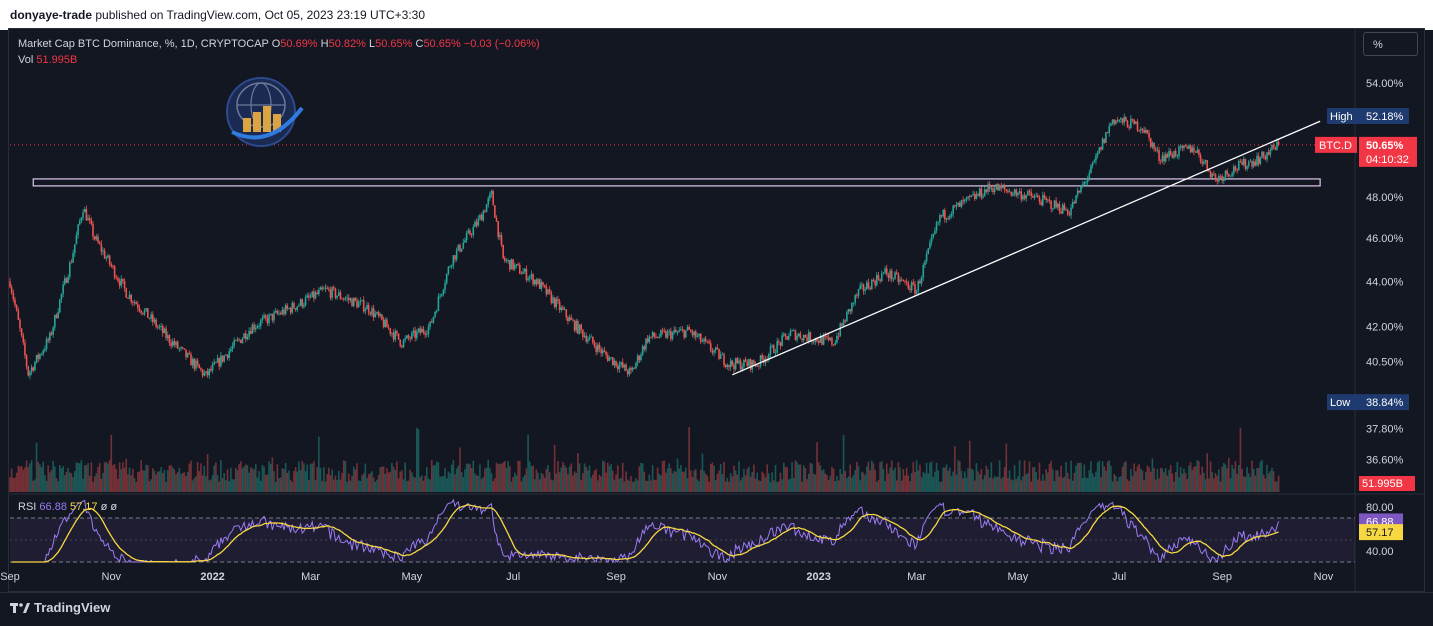 The width and height of the screenshot is (1433, 626). What do you see at coordinates (1390, 44) in the screenshot?
I see `unit-button: %` at bounding box center [1390, 44].